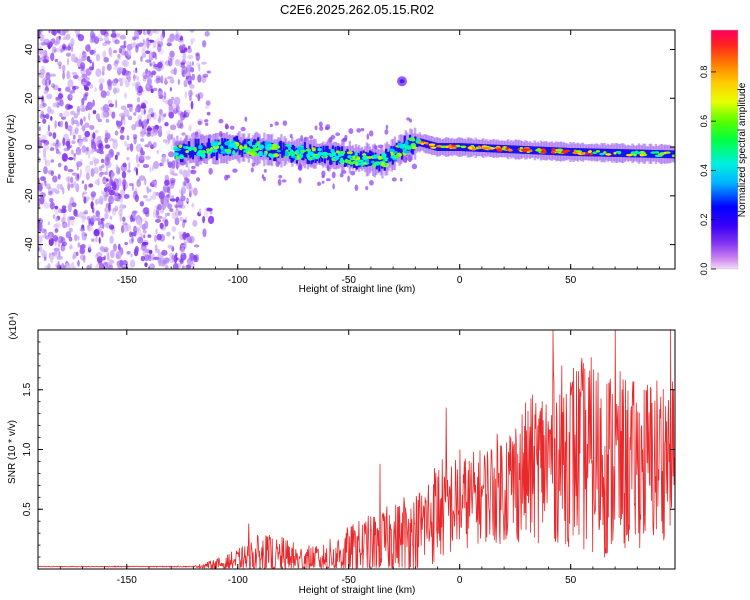  Describe the element at coordinates (571, 280) in the screenshot. I see `x-tick-label: 50` at that location.